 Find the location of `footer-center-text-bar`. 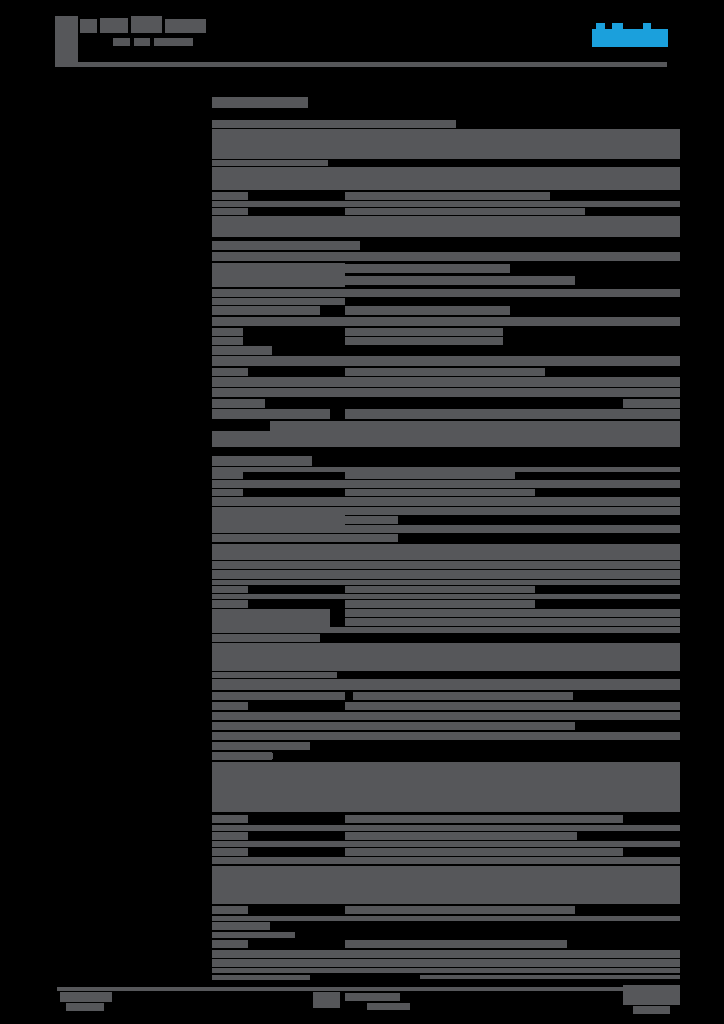

footer-center-text-bar is located at coordinates (388, 1006).